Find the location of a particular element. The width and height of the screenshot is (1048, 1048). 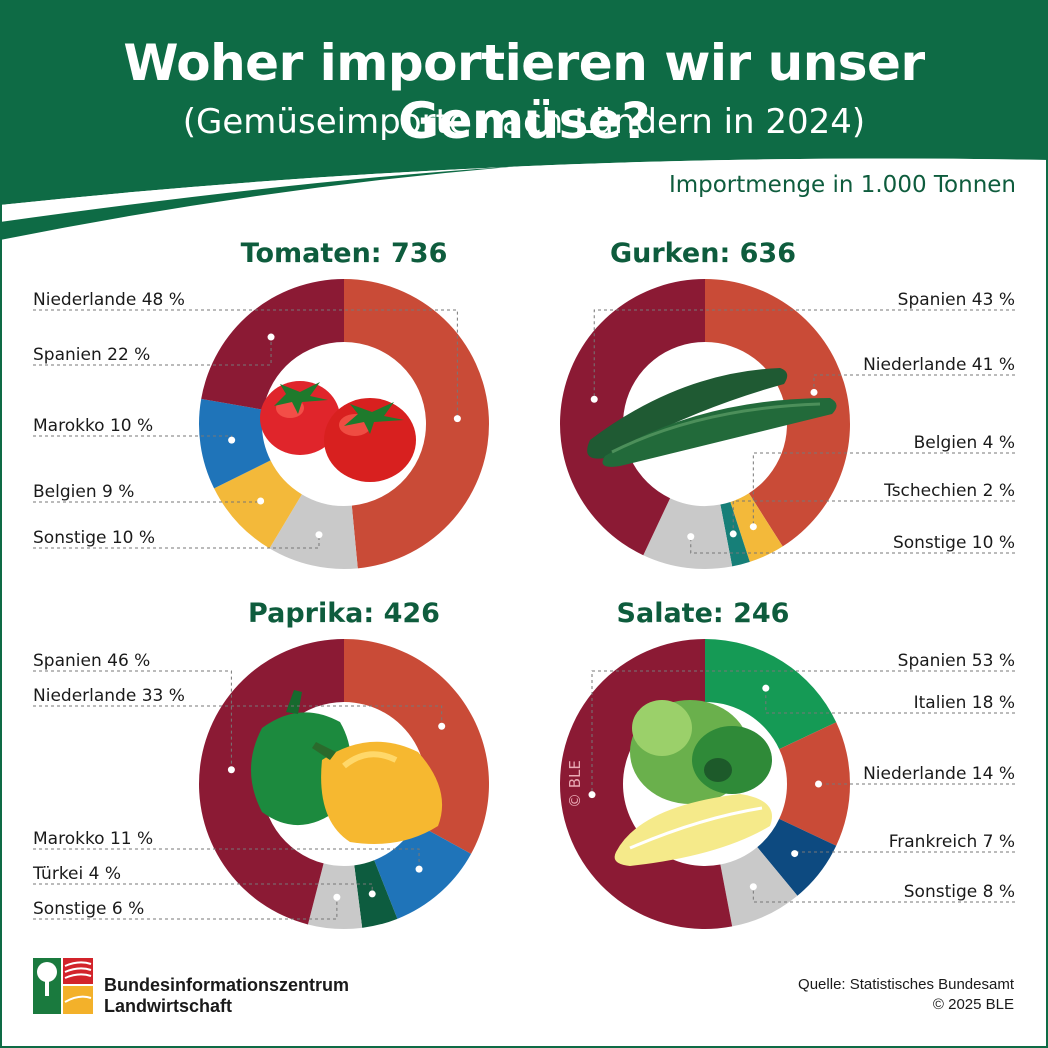

pepper-illustration is located at coordinates (347, 767).